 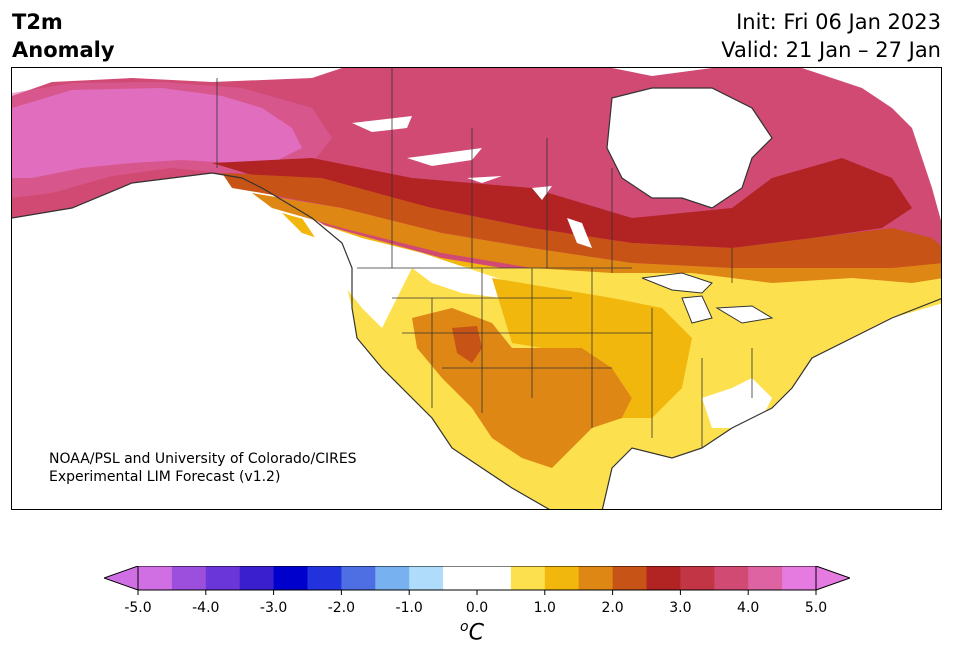 What do you see at coordinates (273, 608) in the screenshot?
I see `colorbar-tick-label: -3.0` at bounding box center [273, 608].